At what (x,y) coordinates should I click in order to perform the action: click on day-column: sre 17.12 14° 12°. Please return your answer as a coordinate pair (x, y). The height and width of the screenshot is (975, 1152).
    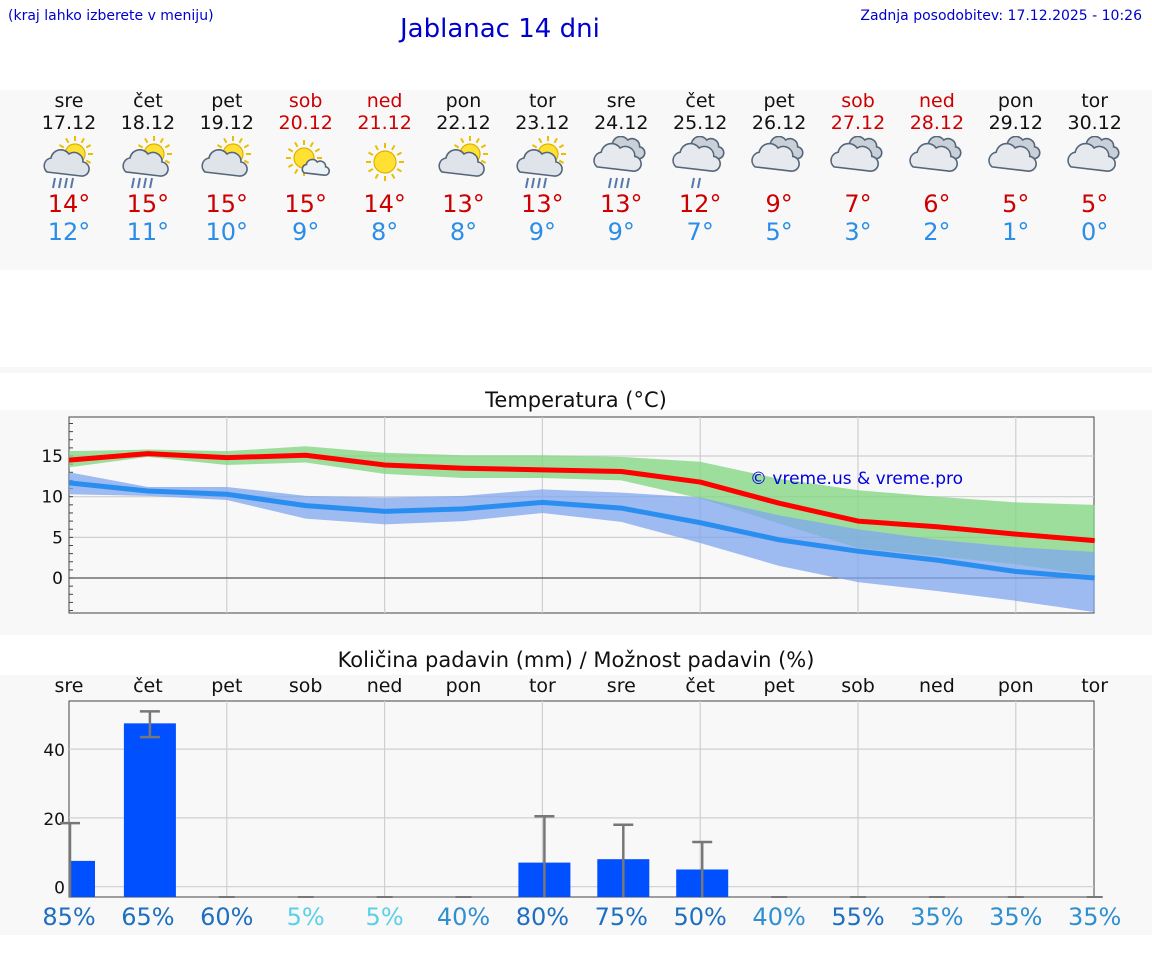
    Looking at the image, I should click on (69, 168).